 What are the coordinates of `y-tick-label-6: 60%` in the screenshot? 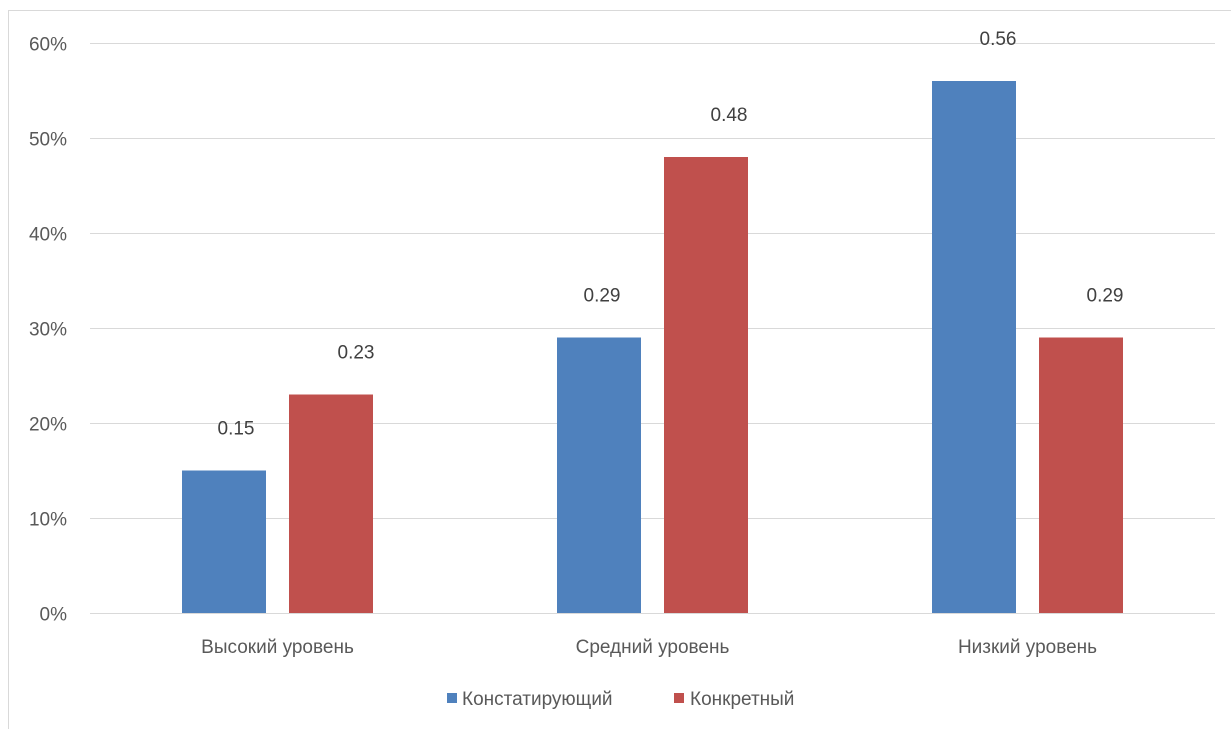 It's located at (48, 45).